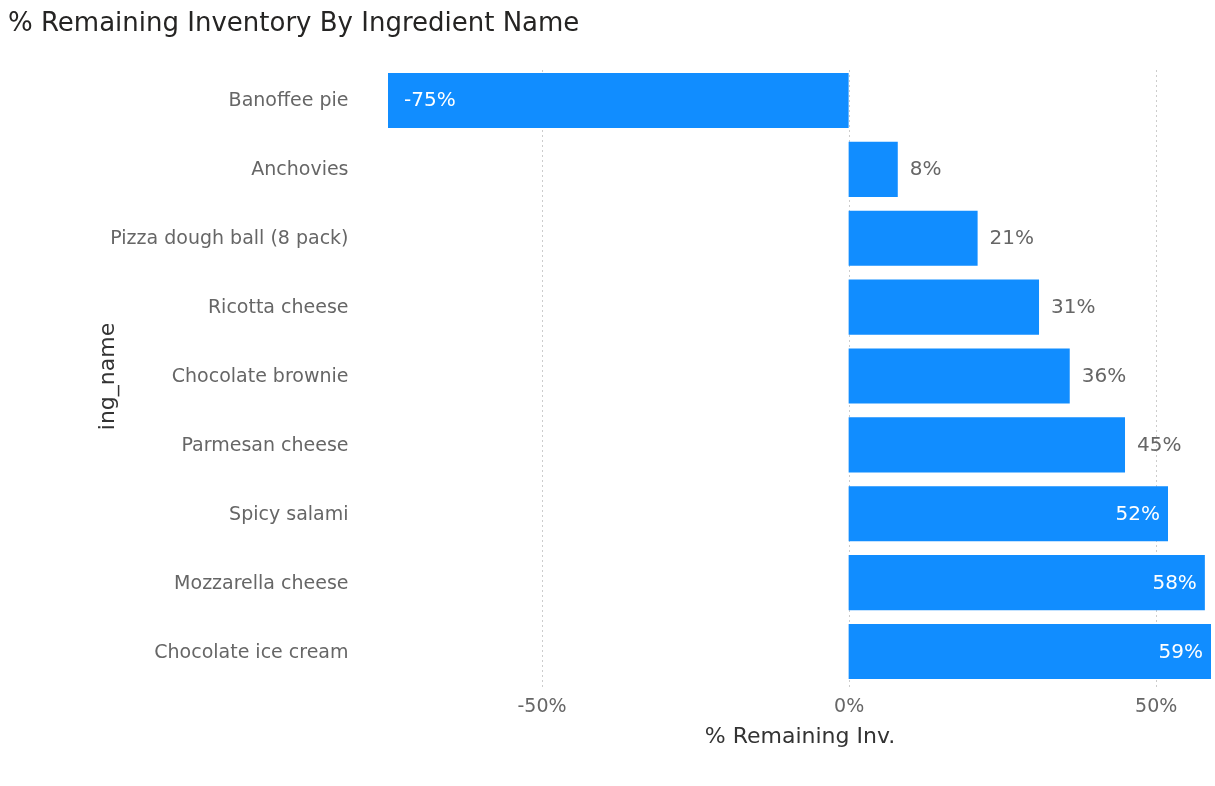 The height and width of the screenshot is (786, 1215). Describe the element at coordinates (1156, 704) in the screenshot. I see `x-tick-label: 50%` at that location.